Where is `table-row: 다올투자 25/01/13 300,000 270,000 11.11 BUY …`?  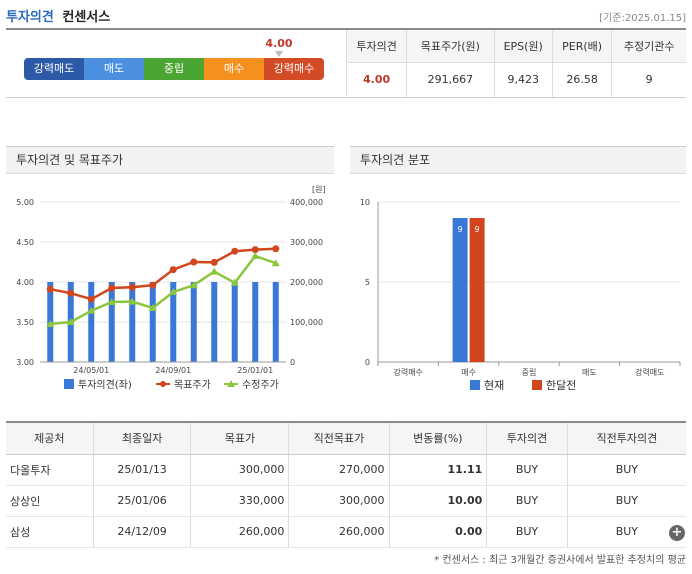 table-row: 다올투자 25/01/13 300,000 270,000 11.11 BUY … is located at coordinates (346, 470).